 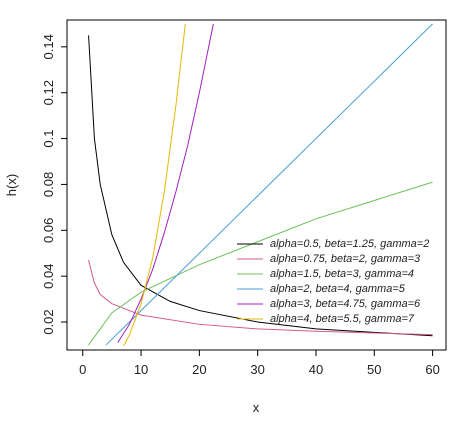 What do you see at coordinates (256, 407) in the screenshot?
I see `x-axis-label: x` at bounding box center [256, 407].